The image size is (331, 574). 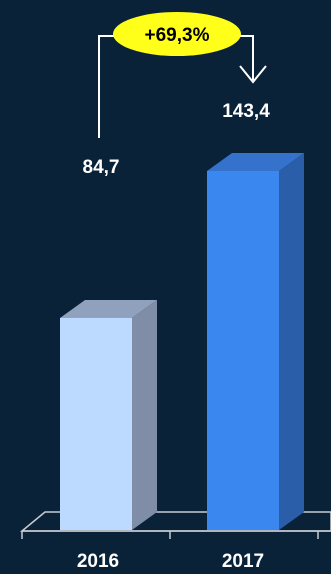 I want to click on bar-2016, so click(x=108, y=414).